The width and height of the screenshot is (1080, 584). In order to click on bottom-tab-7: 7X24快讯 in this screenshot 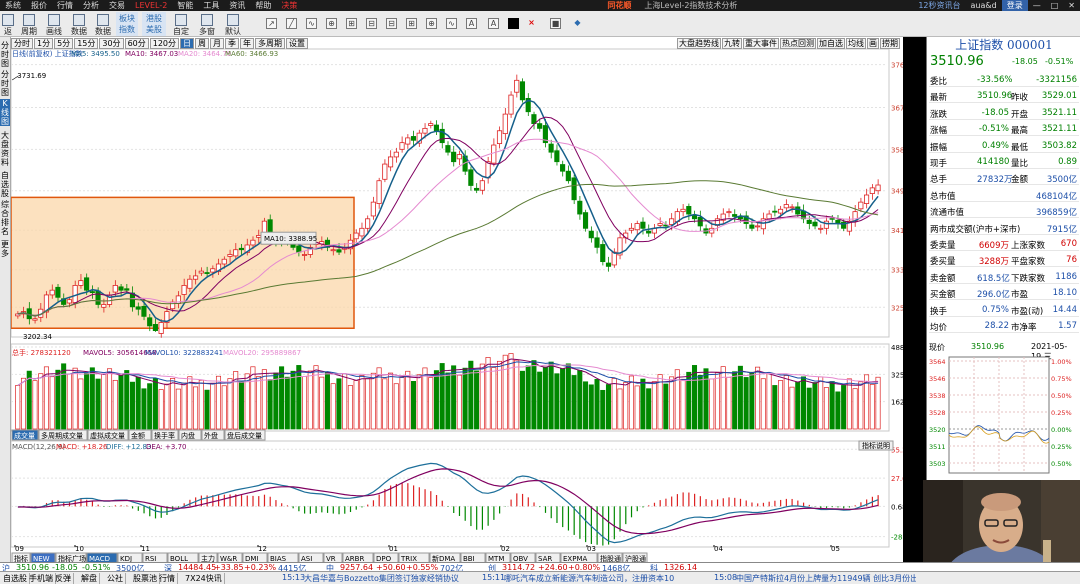, I will do `click(204, 578)`.